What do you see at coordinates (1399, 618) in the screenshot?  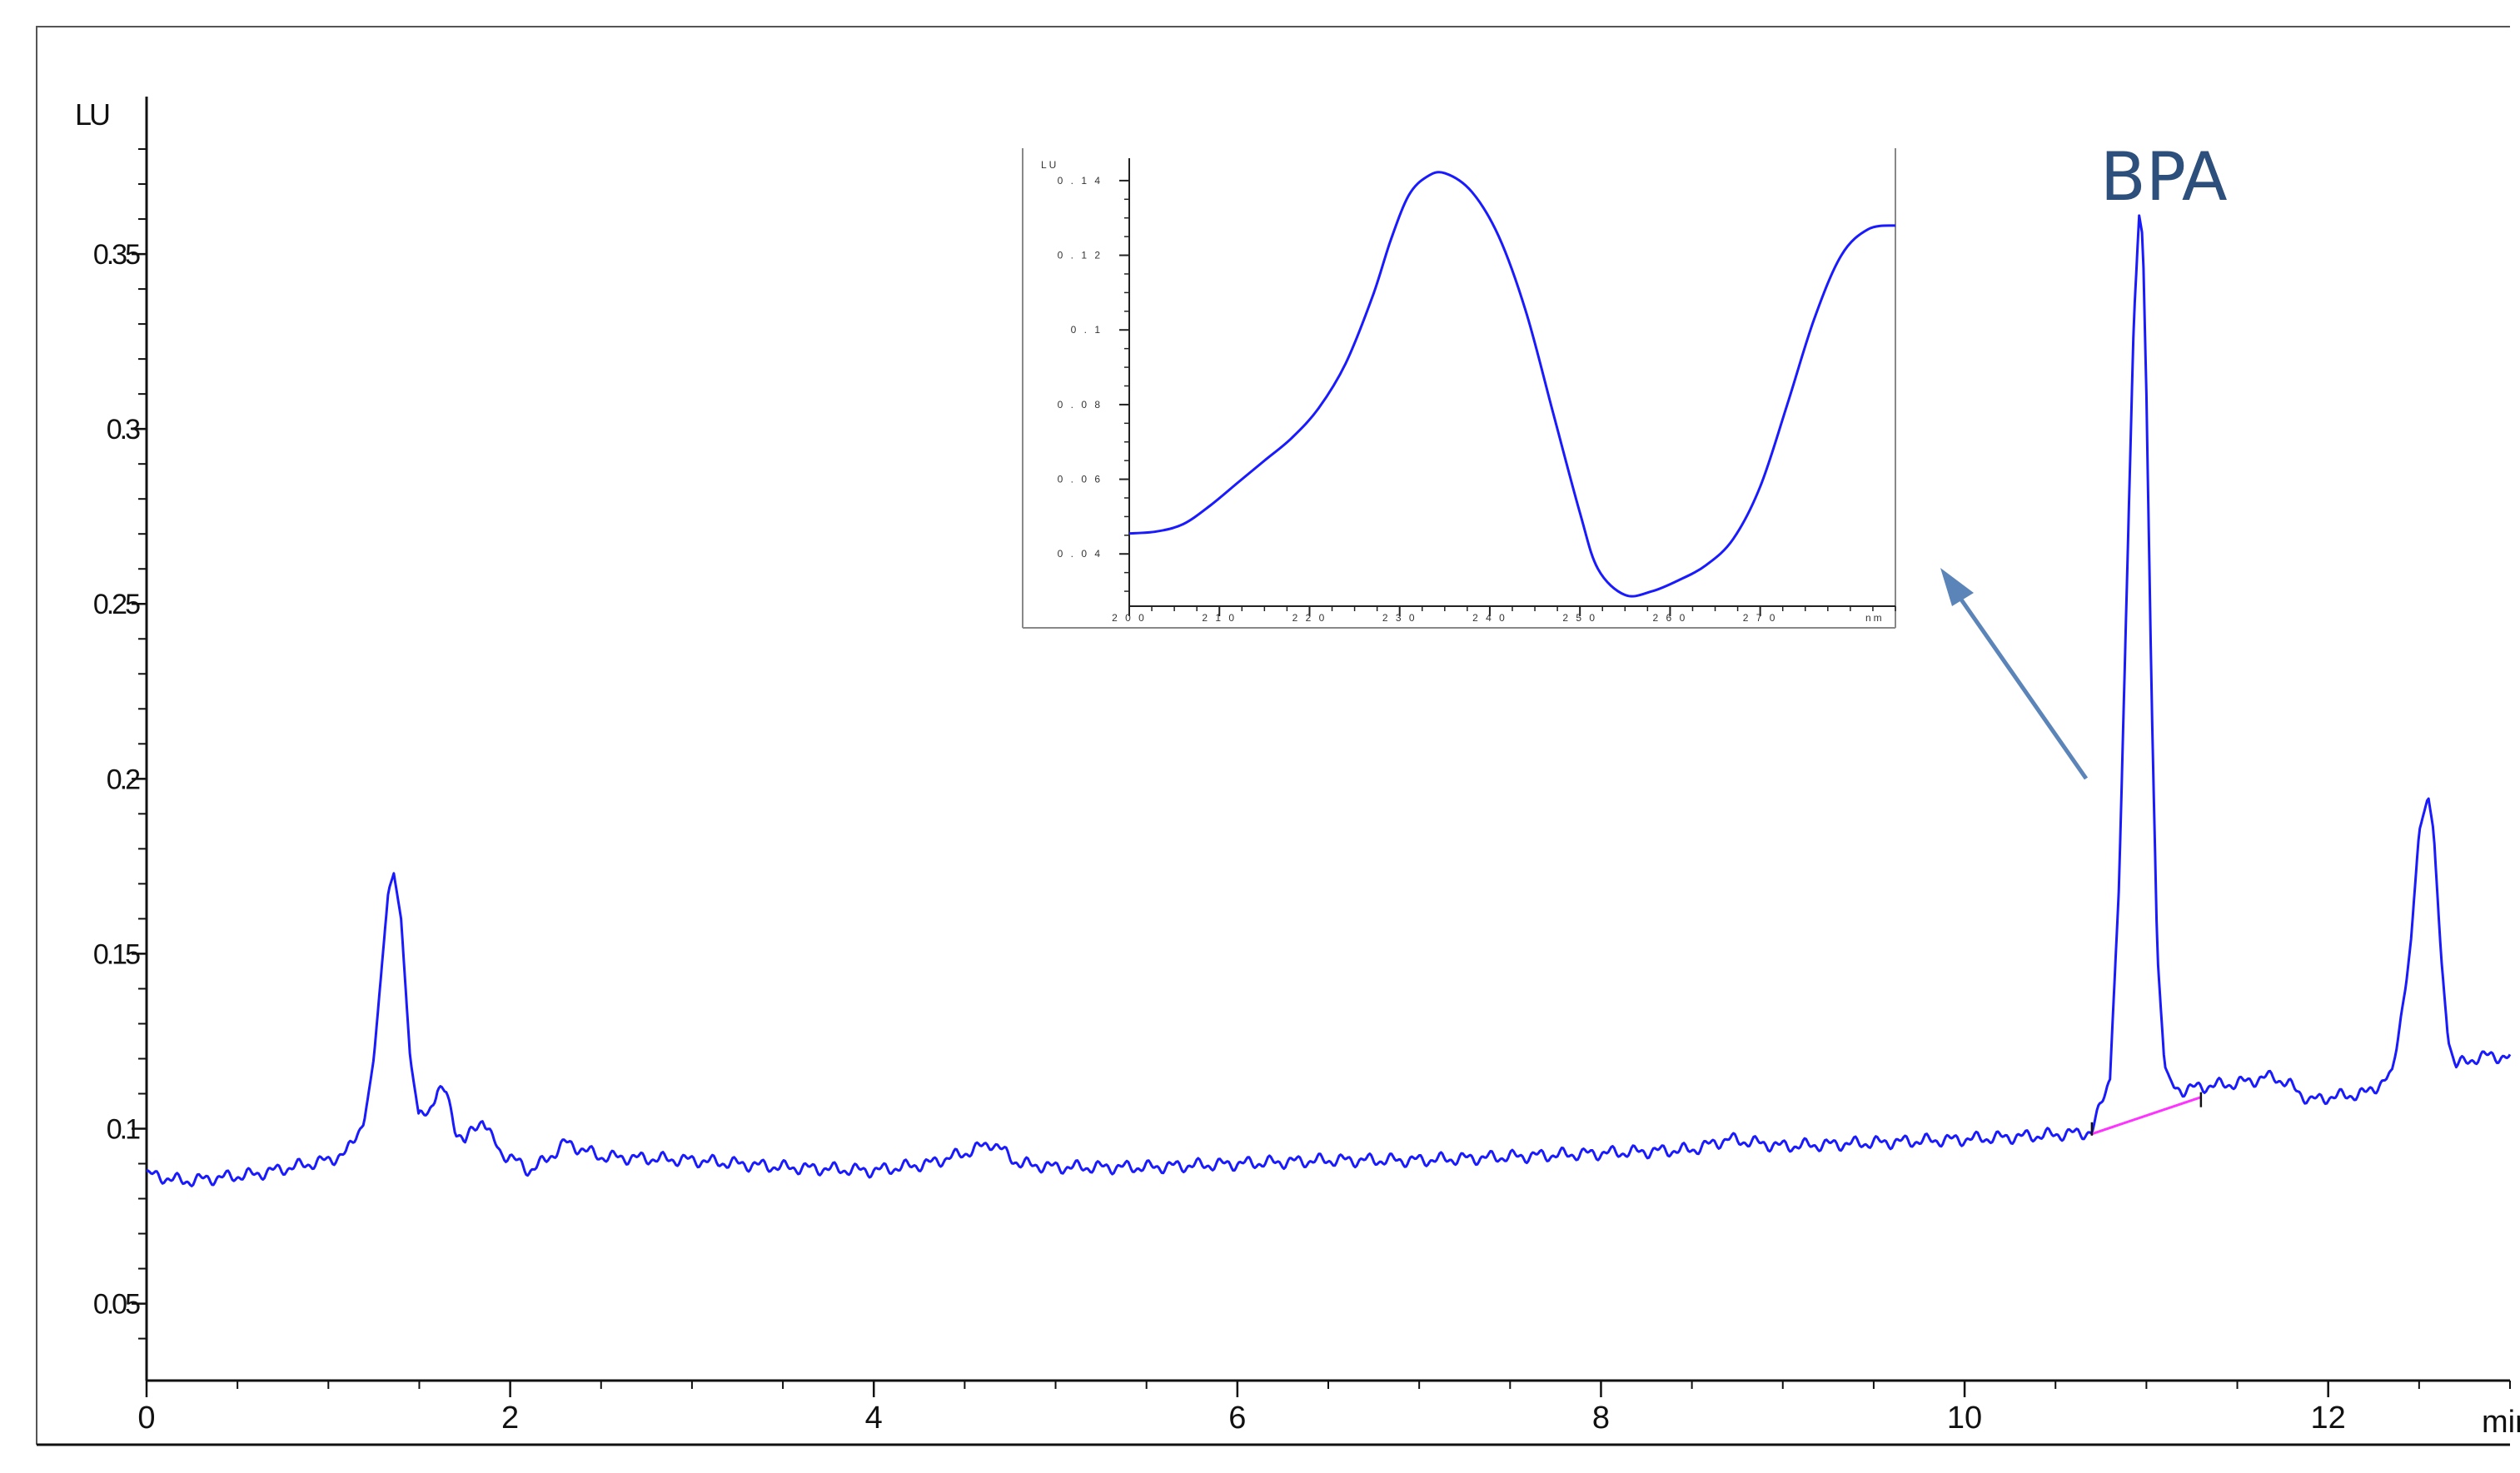 I see `inset-x-tick-label: 2 3 0` at bounding box center [1399, 618].